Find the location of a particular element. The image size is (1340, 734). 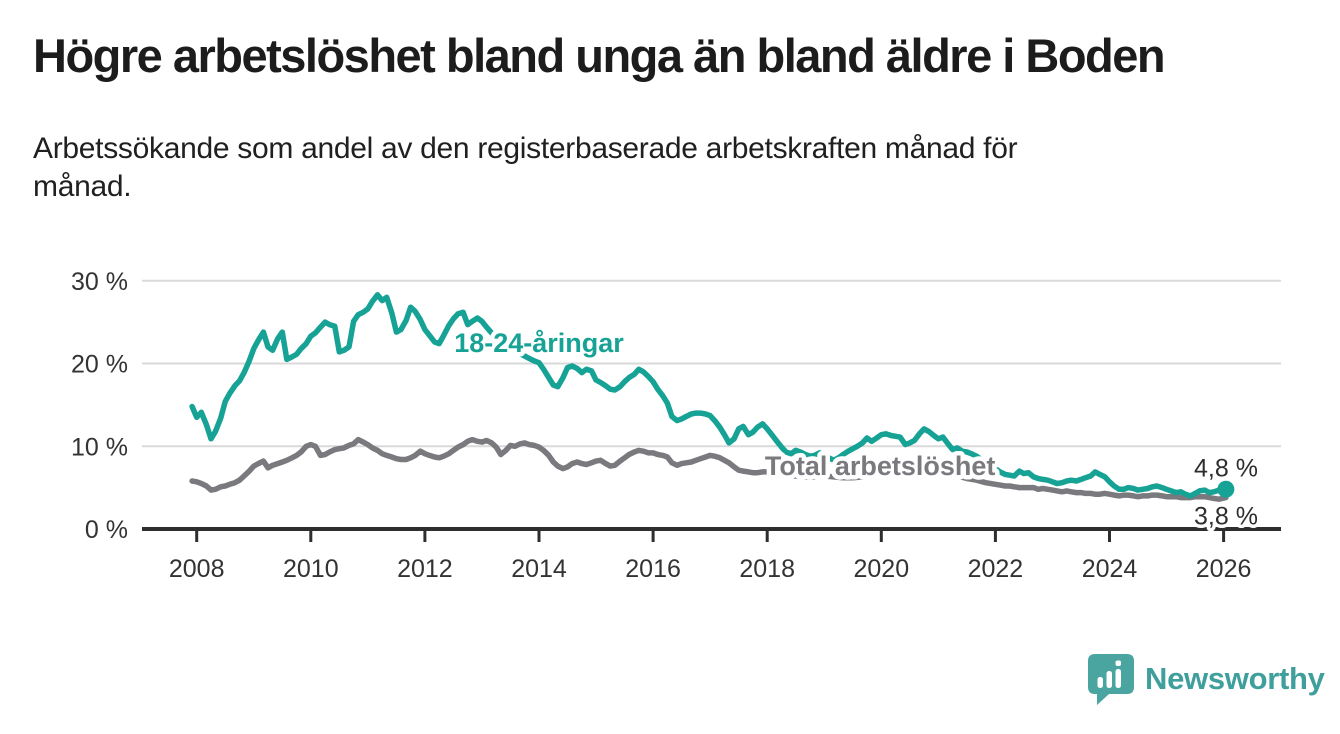

logo-bar-tall is located at coordinates (1118, 678).